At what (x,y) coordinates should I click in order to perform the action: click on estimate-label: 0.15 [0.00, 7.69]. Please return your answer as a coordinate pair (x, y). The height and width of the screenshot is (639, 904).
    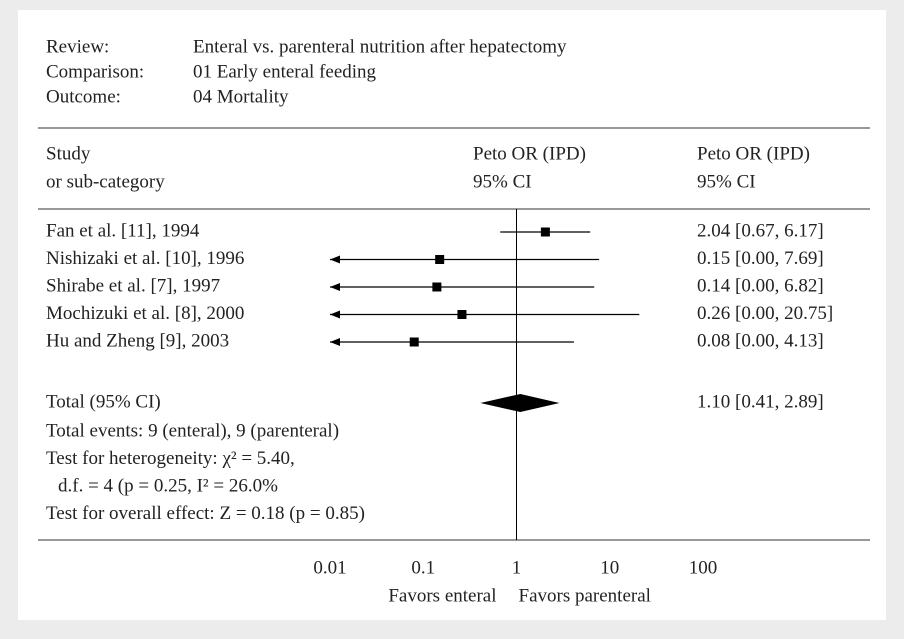
    Looking at the image, I should click on (760, 258).